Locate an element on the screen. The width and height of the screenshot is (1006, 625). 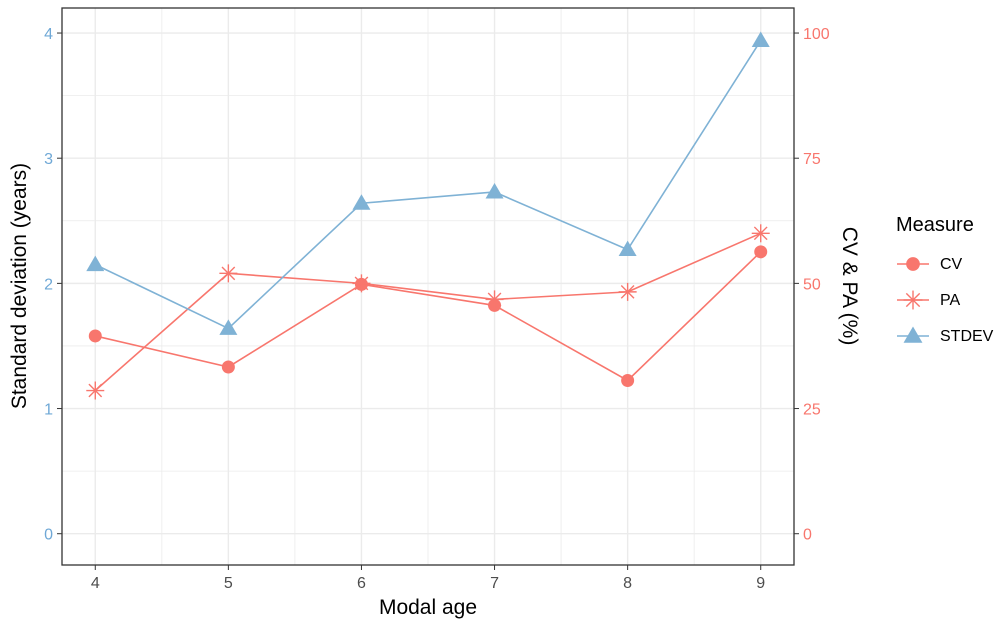
y-left-tick-label: 0 is located at coordinates (48, 535).